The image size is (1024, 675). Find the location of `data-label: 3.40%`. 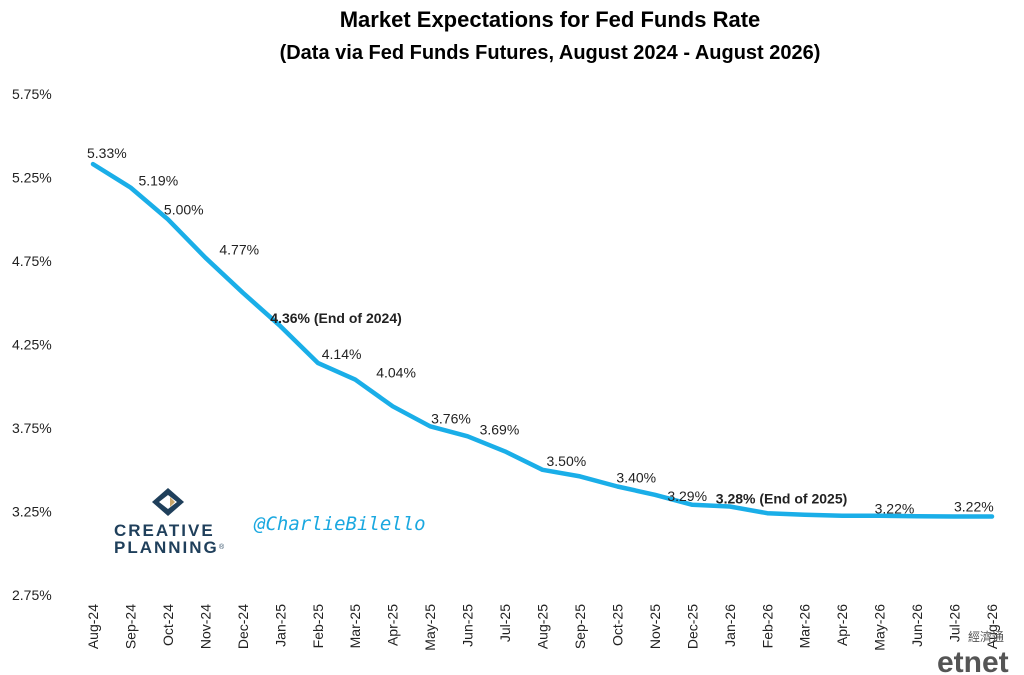

data-label: 3.40% is located at coordinates (636, 477).